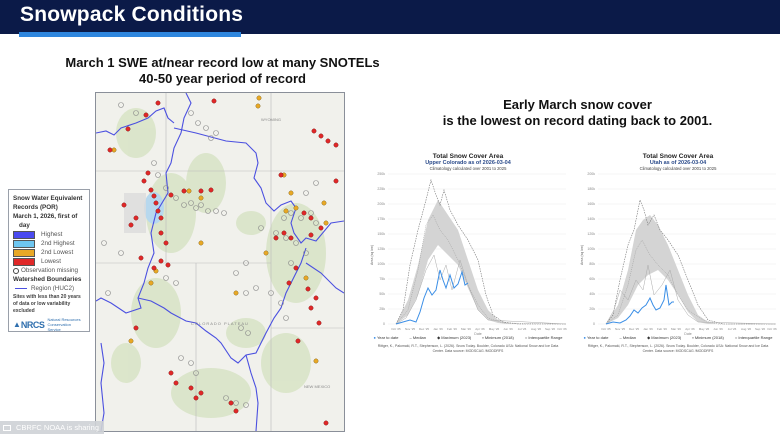 Image resolution: width=780 pixels, height=434 pixels. Describe the element at coordinates (592, 279) in the screenshot. I see `svg-text: 60k` at that location.